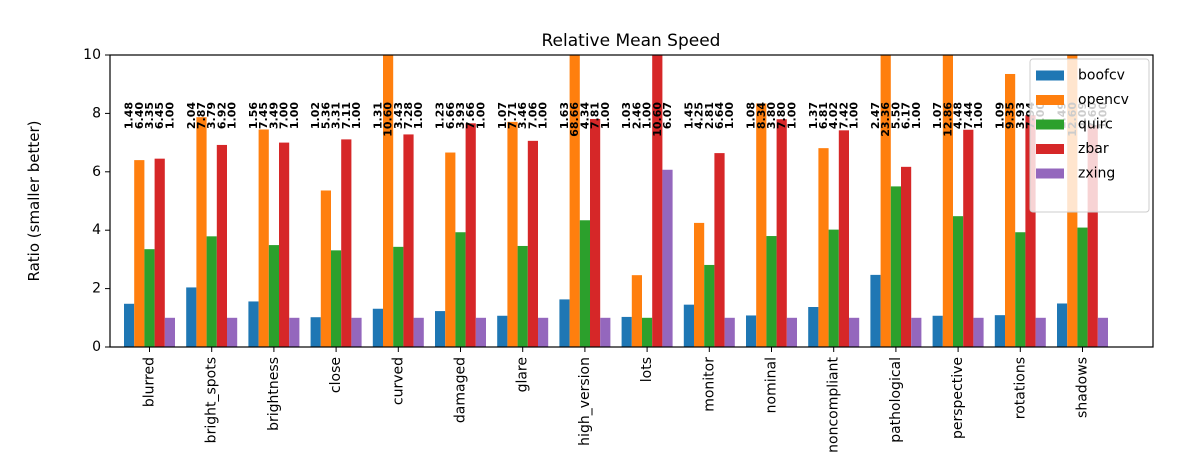  Describe the element at coordinates (791, 332) in the screenshot. I see `bar-zxing-nominal` at that location.